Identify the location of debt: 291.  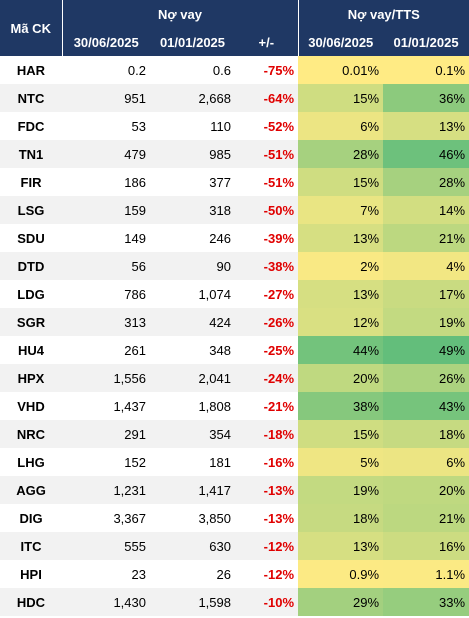
(106, 434).